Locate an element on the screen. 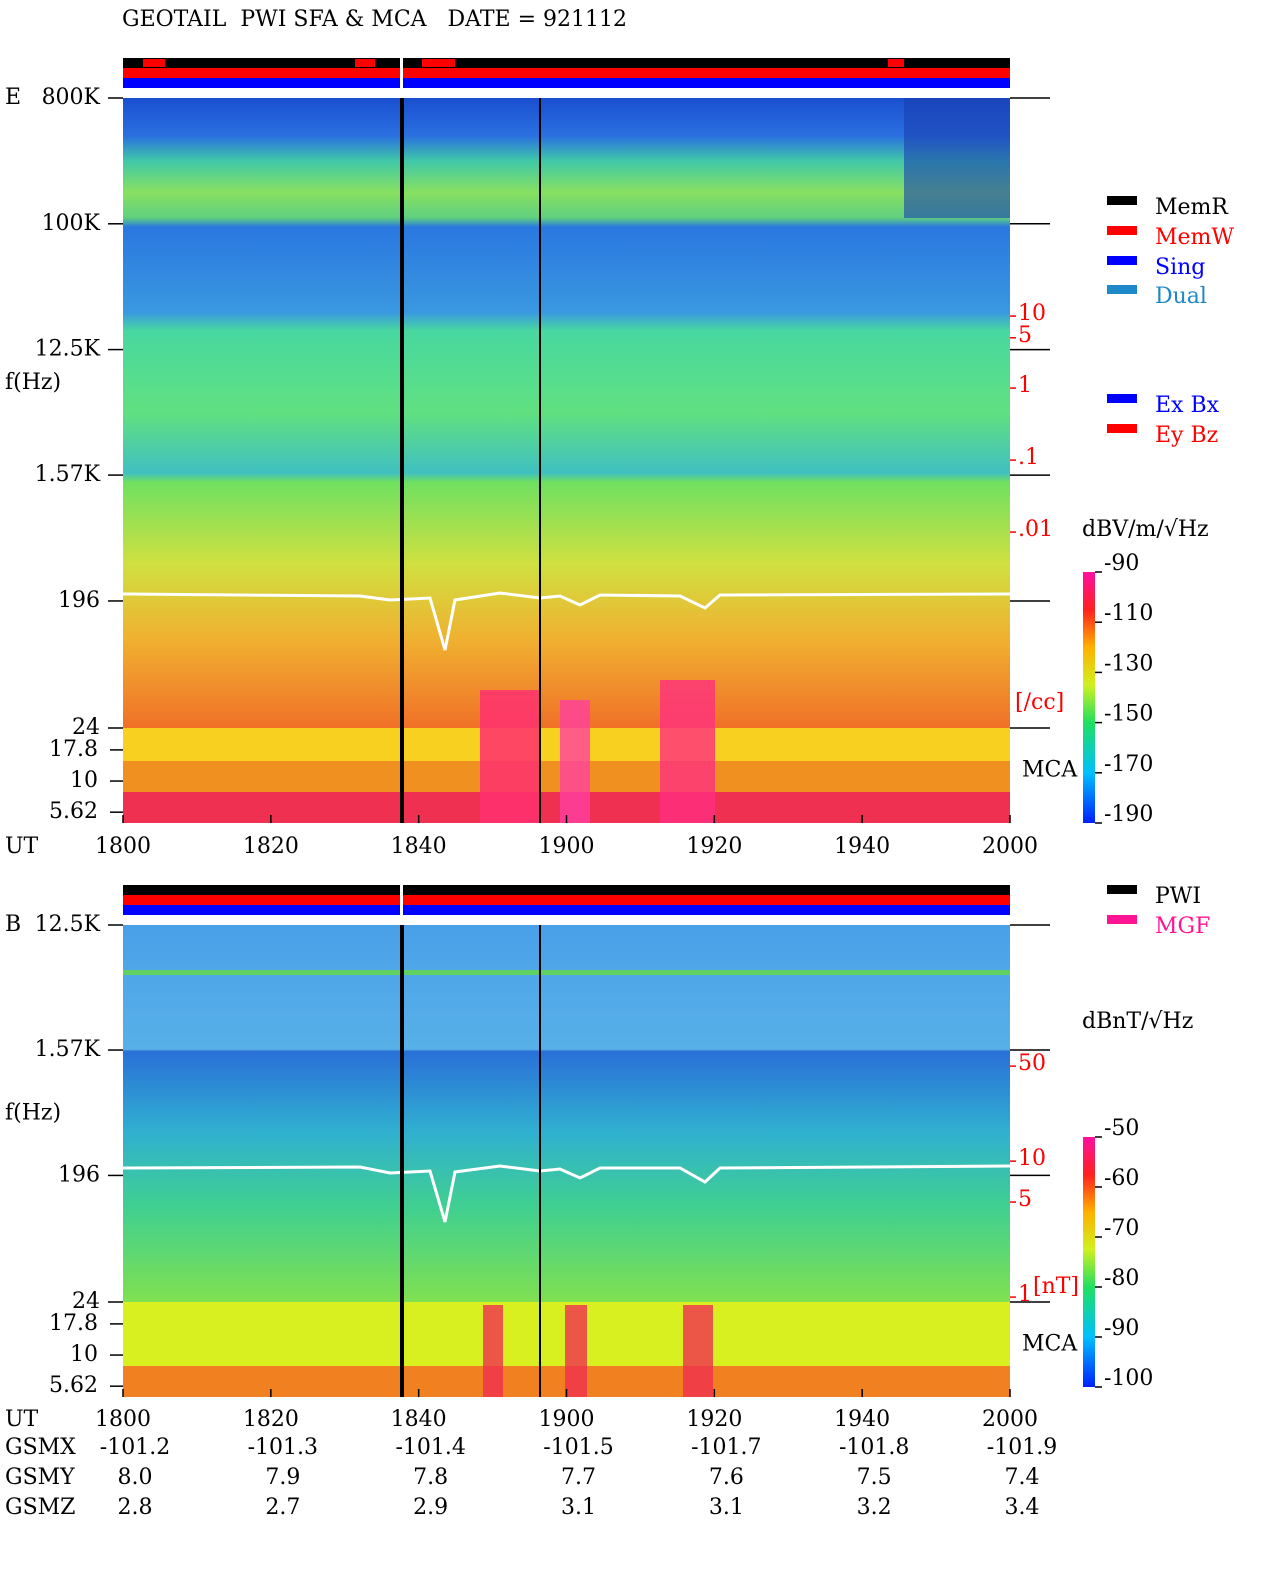 This screenshot has height=1593, width=1280. ephemeris-value: 7.5 is located at coordinates (874, 1477).